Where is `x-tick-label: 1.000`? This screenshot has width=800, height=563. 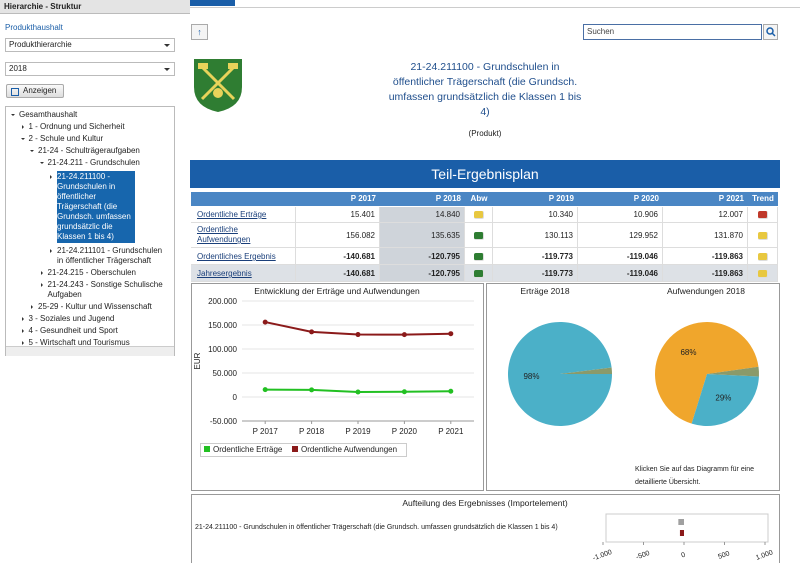 x-tick-label: 1.000 is located at coordinates (764, 555).